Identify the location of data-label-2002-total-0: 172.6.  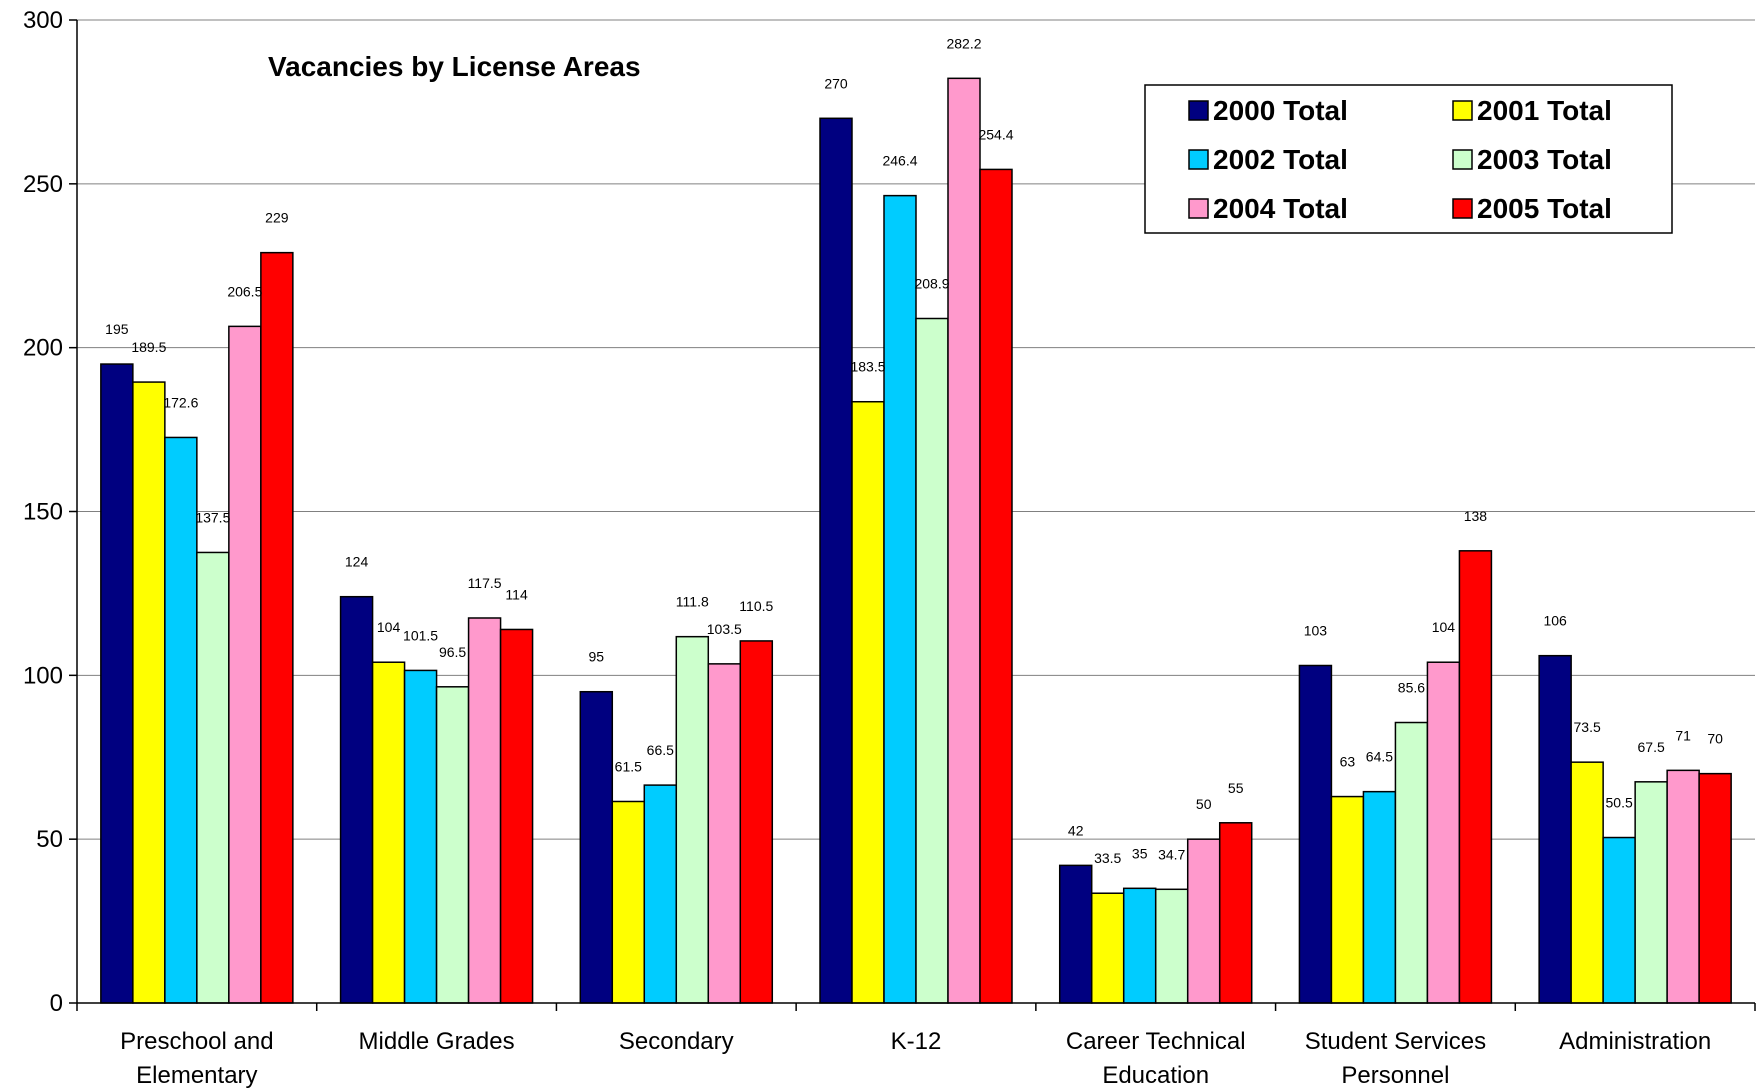
(180, 402).